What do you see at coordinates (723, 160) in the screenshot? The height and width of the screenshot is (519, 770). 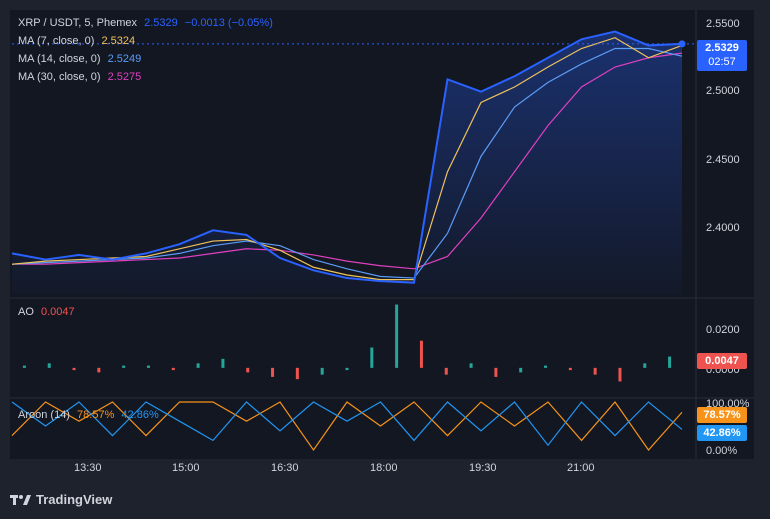 I see `price-tick: 2.4500` at bounding box center [723, 160].